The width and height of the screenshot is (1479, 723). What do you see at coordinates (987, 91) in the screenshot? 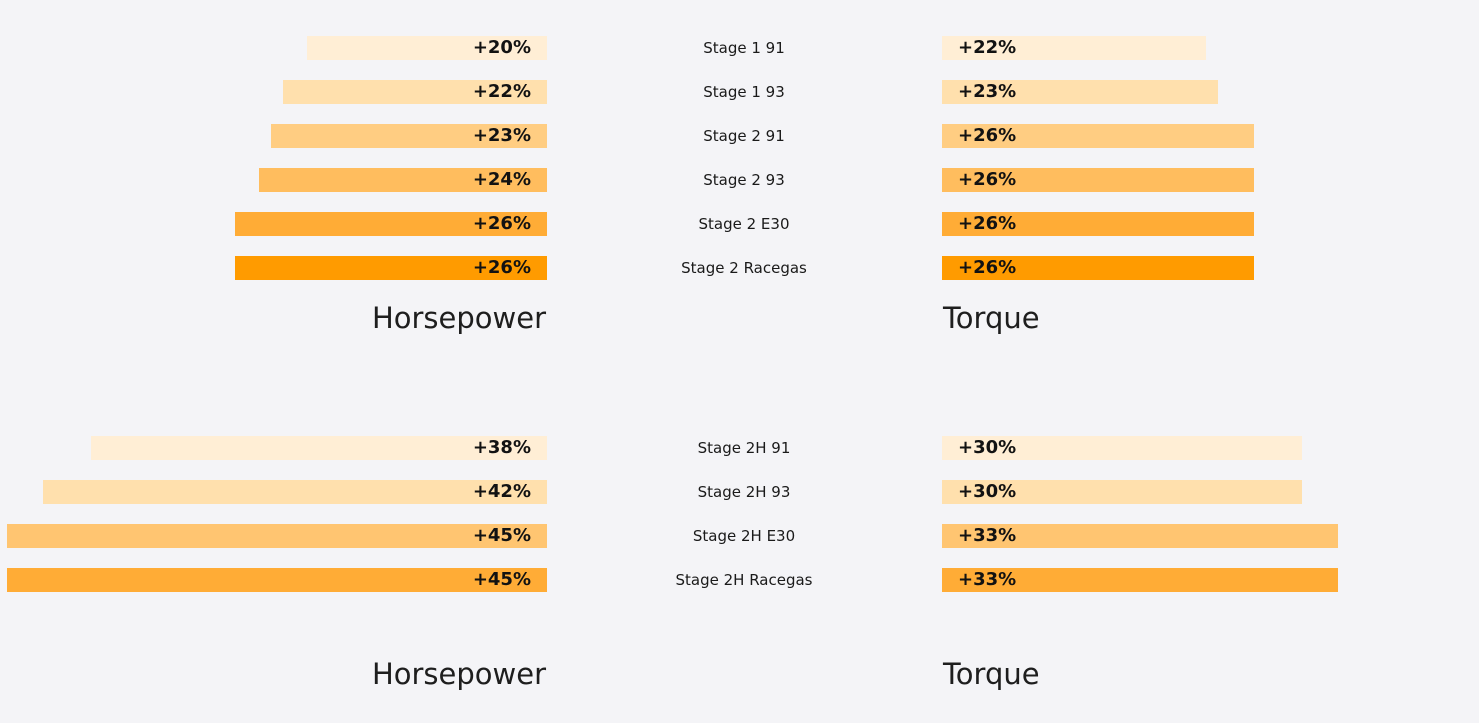
I see `torque-value-label: +23%` at bounding box center [987, 91].